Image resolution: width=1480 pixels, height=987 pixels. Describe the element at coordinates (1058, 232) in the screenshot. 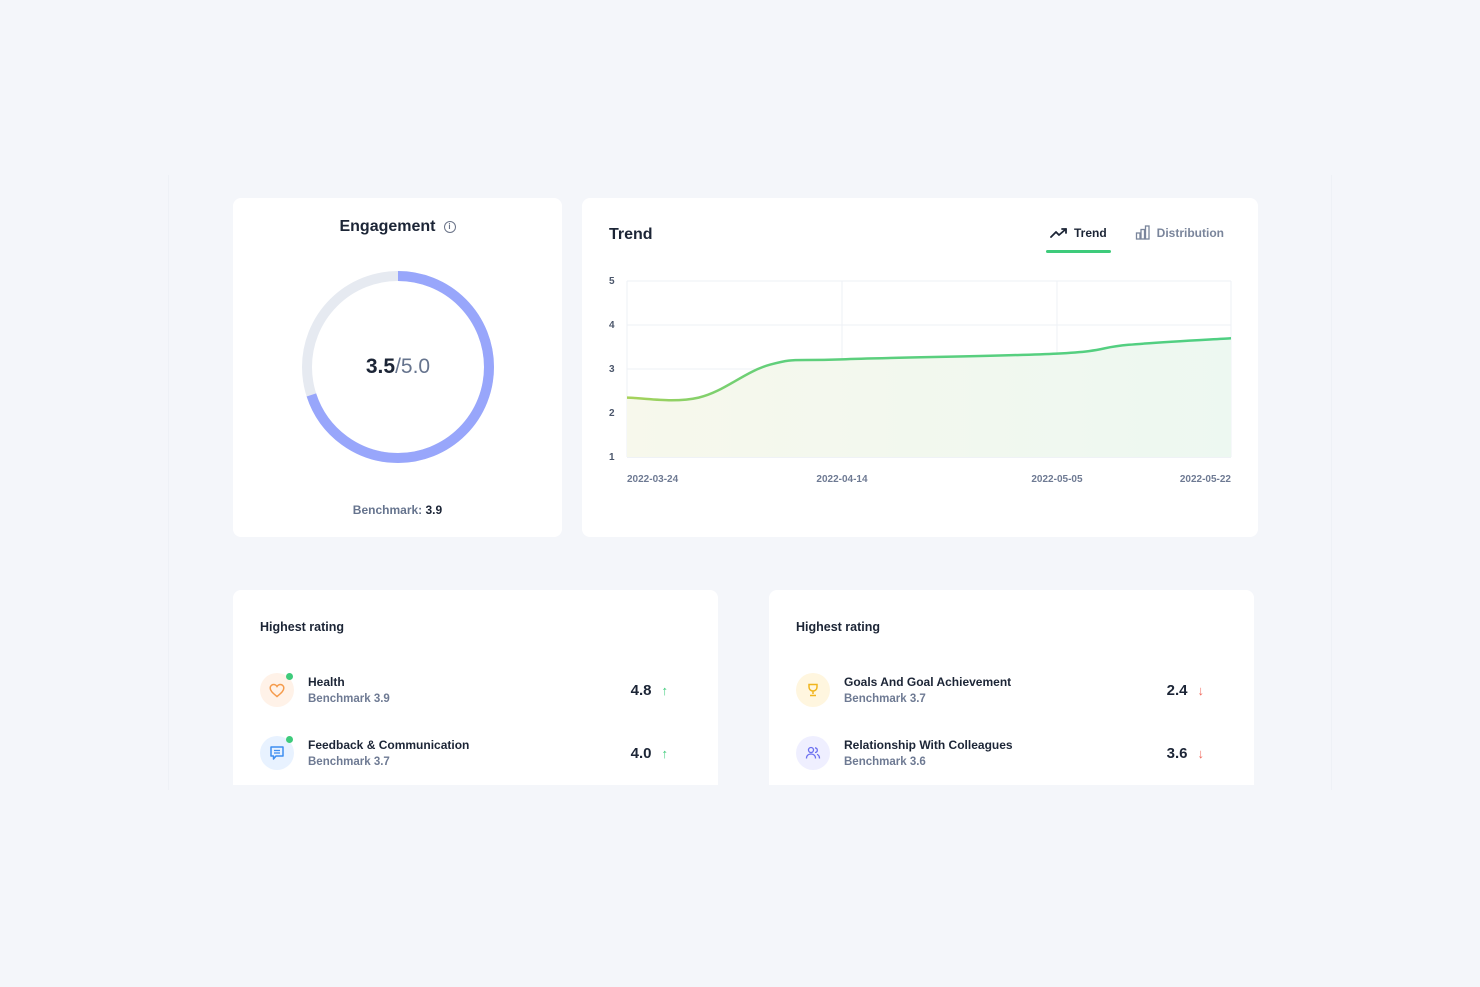

I see `trend-line-icon` at that location.